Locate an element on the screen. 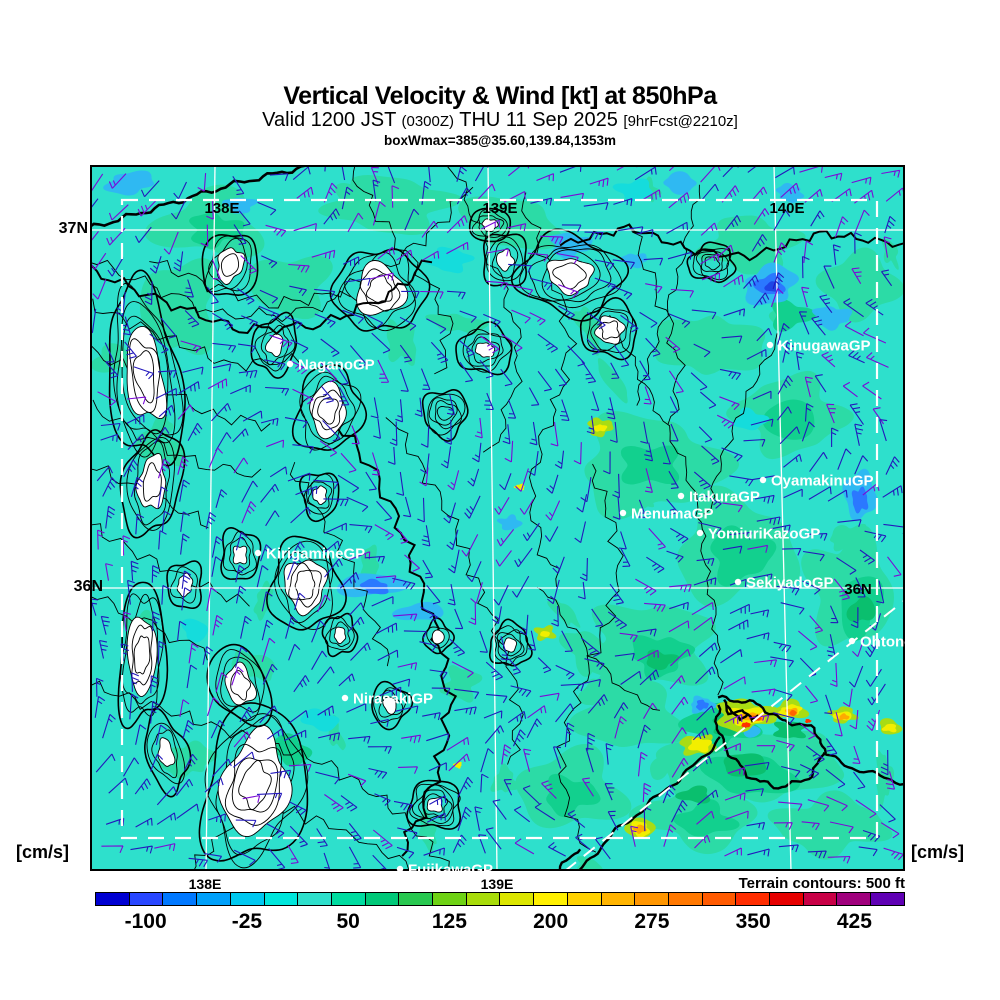  station-KirigamineGP: KirigamineGP is located at coordinates (309, 554).